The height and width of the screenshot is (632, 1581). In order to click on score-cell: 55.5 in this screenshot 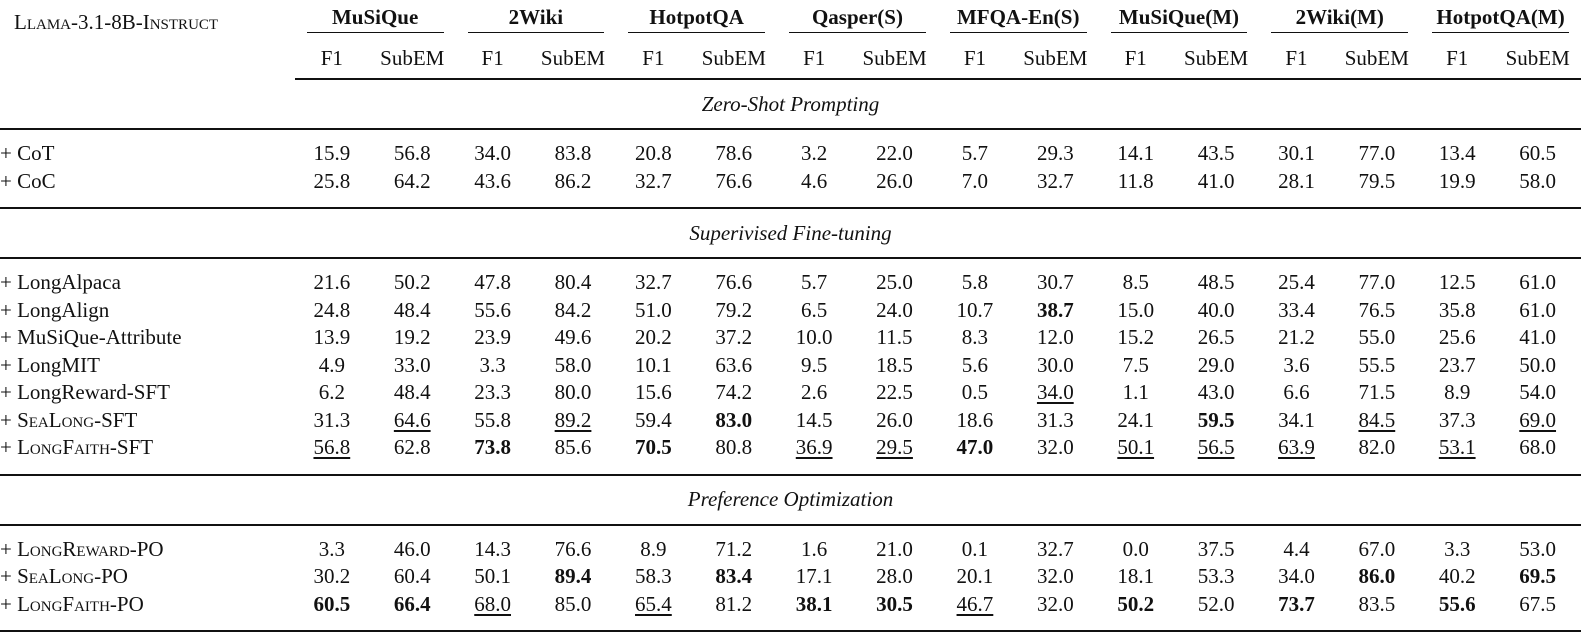, I will do `click(1377, 364)`.